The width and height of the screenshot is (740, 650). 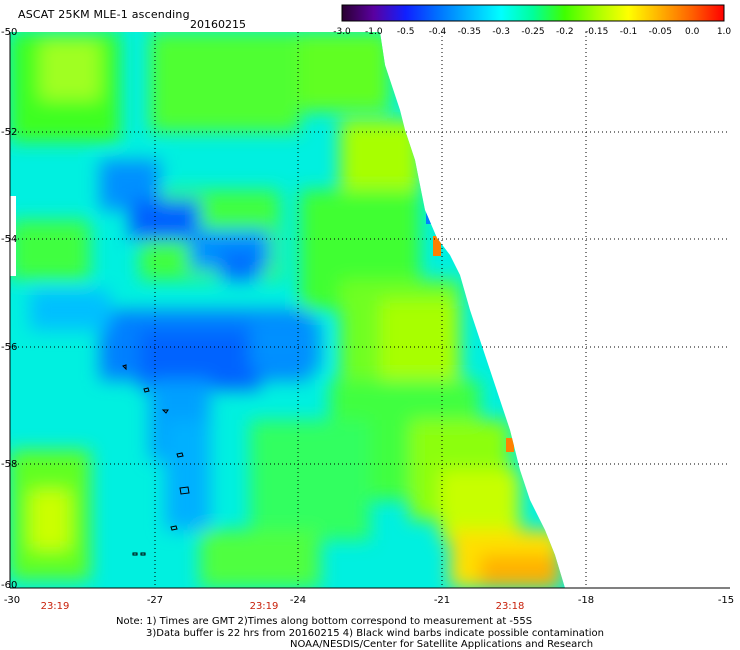 I want to click on lon-label: -24, so click(x=298, y=600).